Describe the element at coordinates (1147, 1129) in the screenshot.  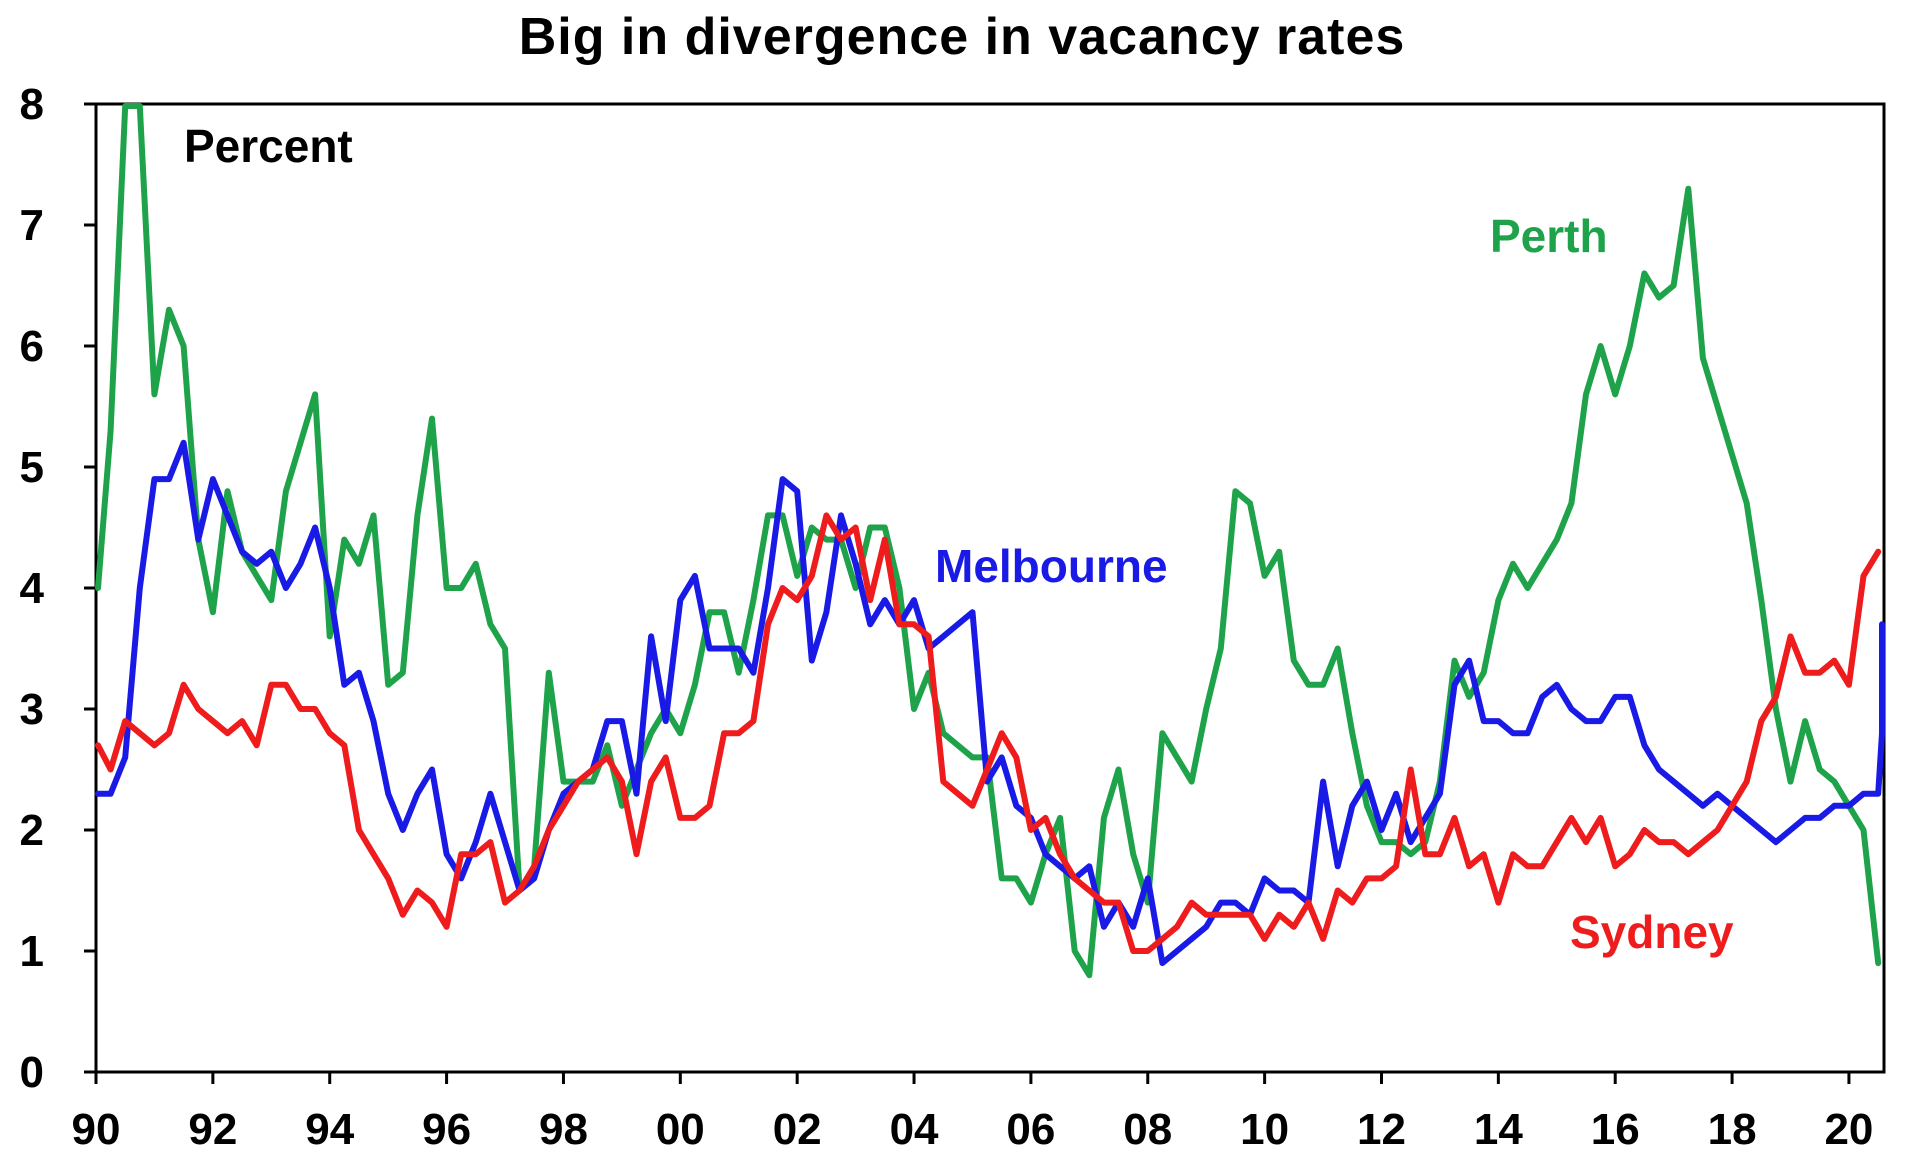
I see `x-tick-label: 08` at that location.